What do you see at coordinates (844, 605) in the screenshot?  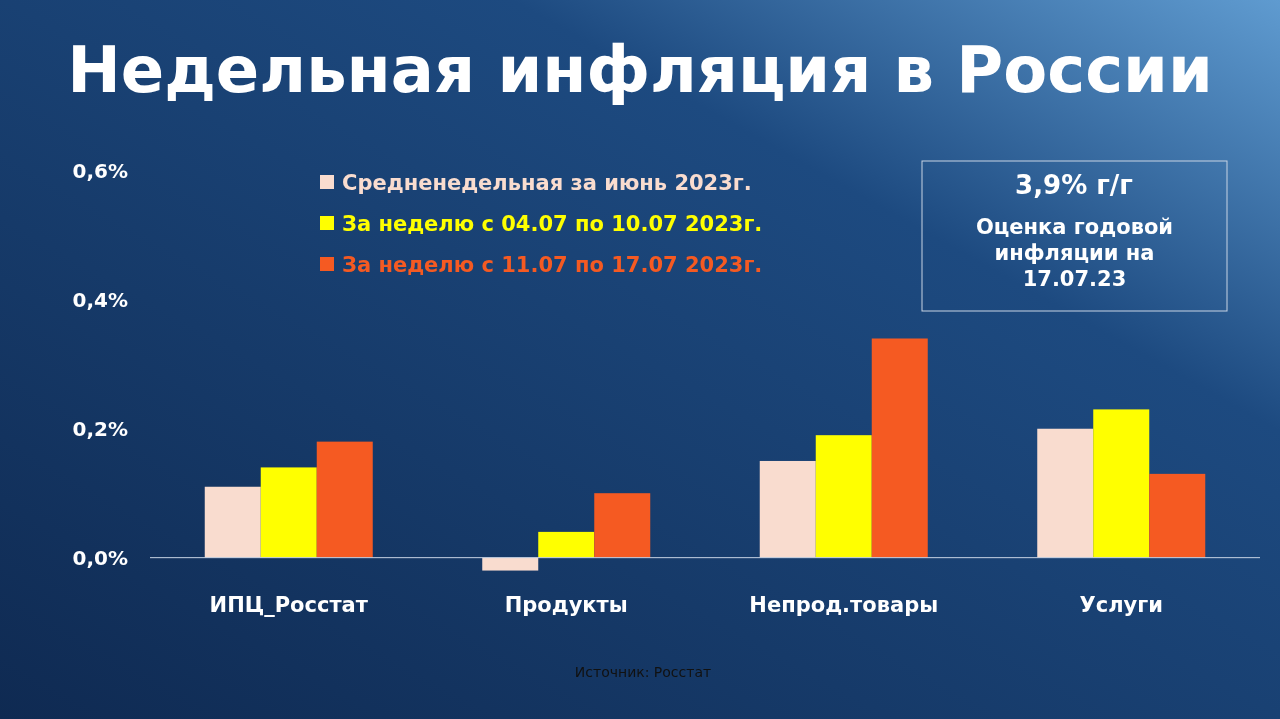 I see `x-tick-label: Непрод.товары` at bounding box center [844, 605].